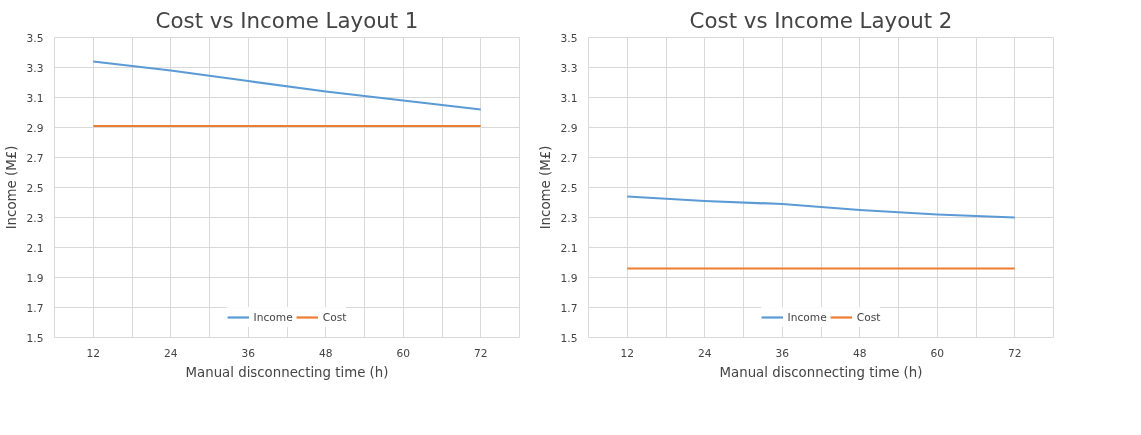 This screenshot has height=435, width=1141. I want to click on chart-title: Cost vs Income Layout 2, so click(821, 20).